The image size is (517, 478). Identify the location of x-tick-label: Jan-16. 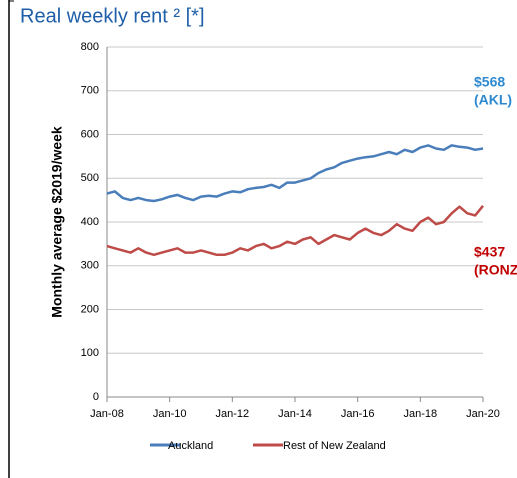
(358, 414).